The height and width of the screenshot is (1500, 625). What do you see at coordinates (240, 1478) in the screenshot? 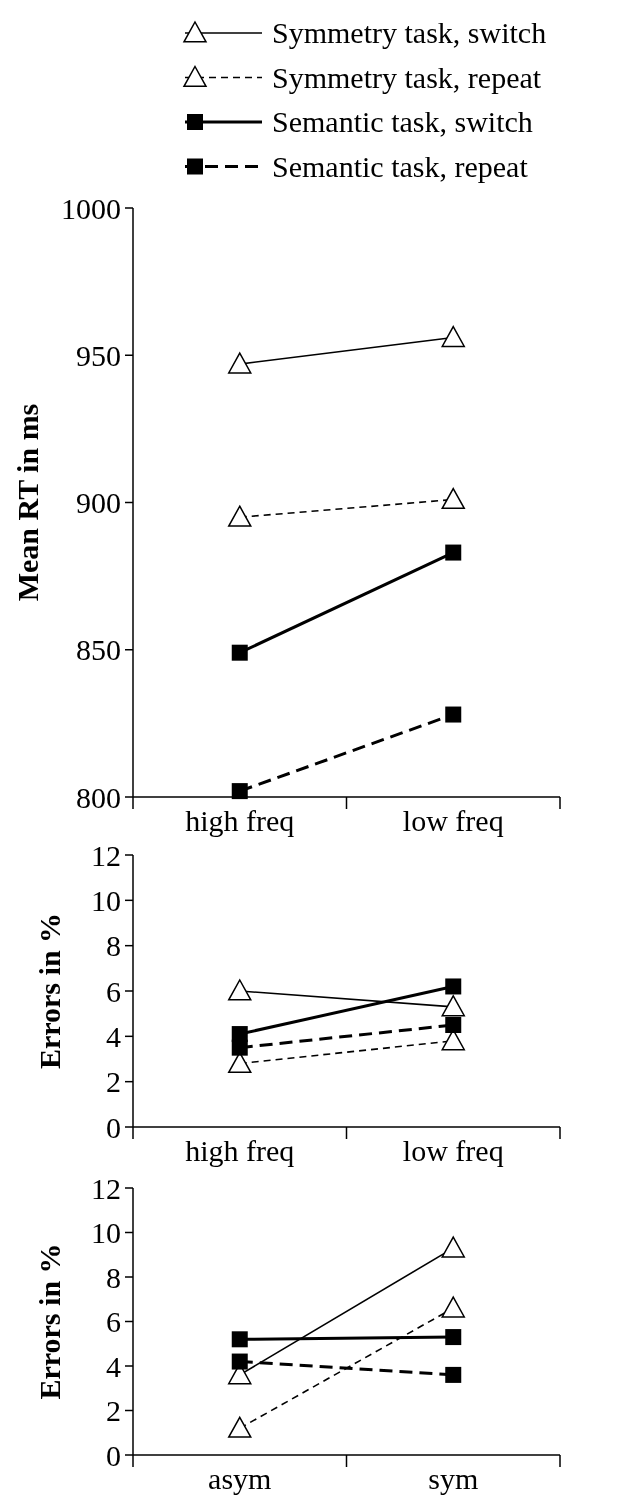
I see `x-tick-label: asym` at bounding box center [240, 1478].